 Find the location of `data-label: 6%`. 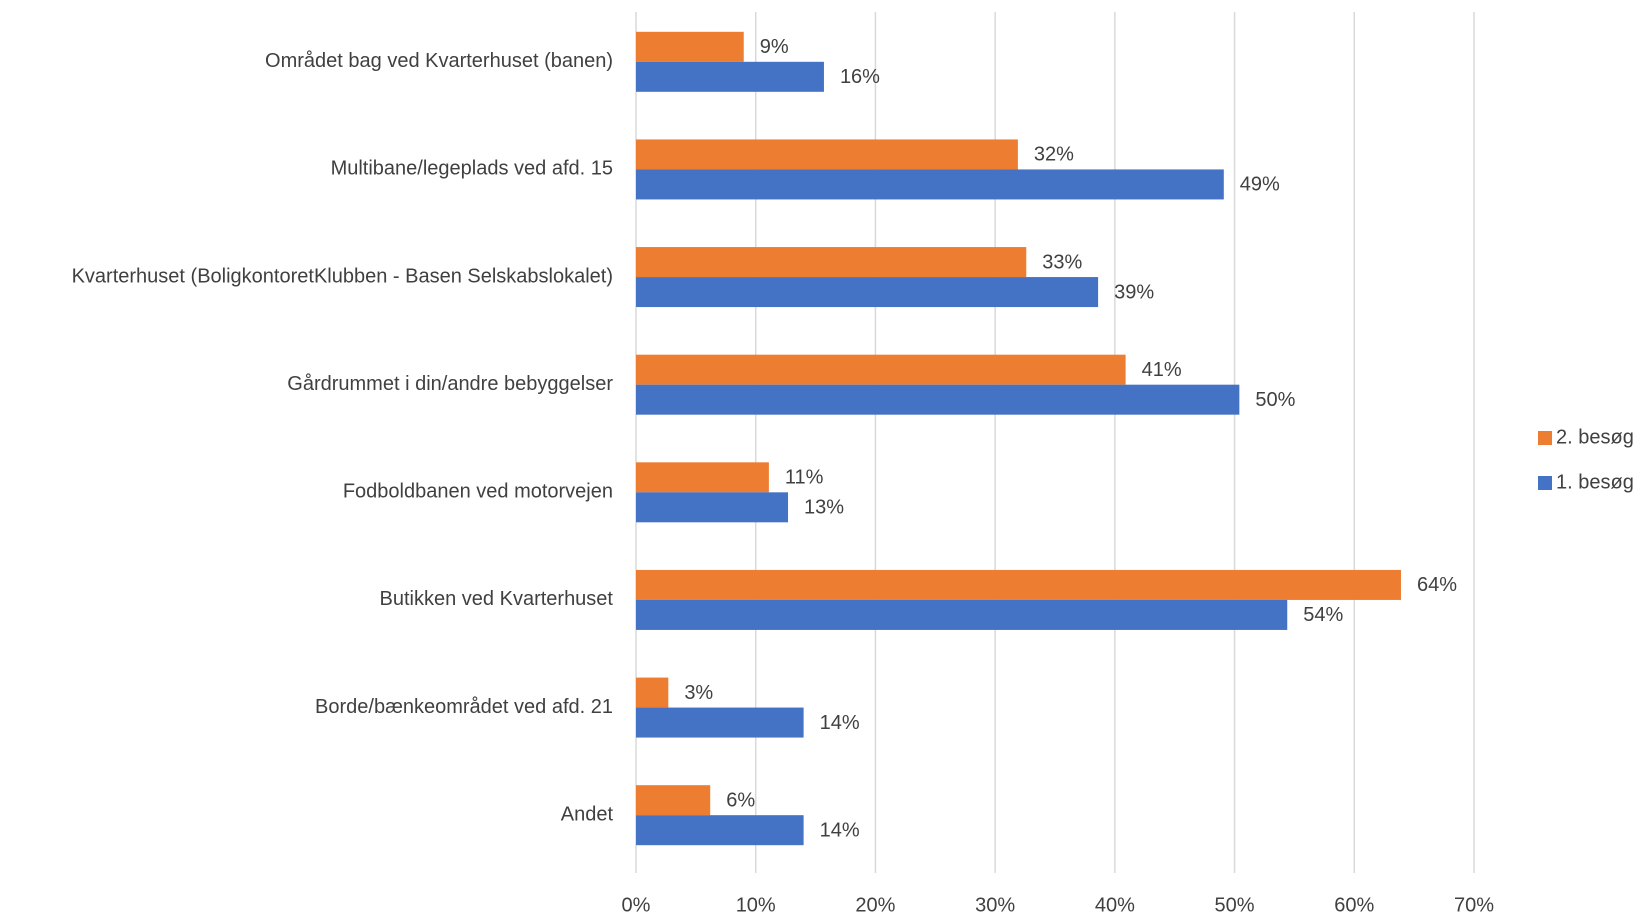

data-label: 6% is located at coordinates (740, 800).